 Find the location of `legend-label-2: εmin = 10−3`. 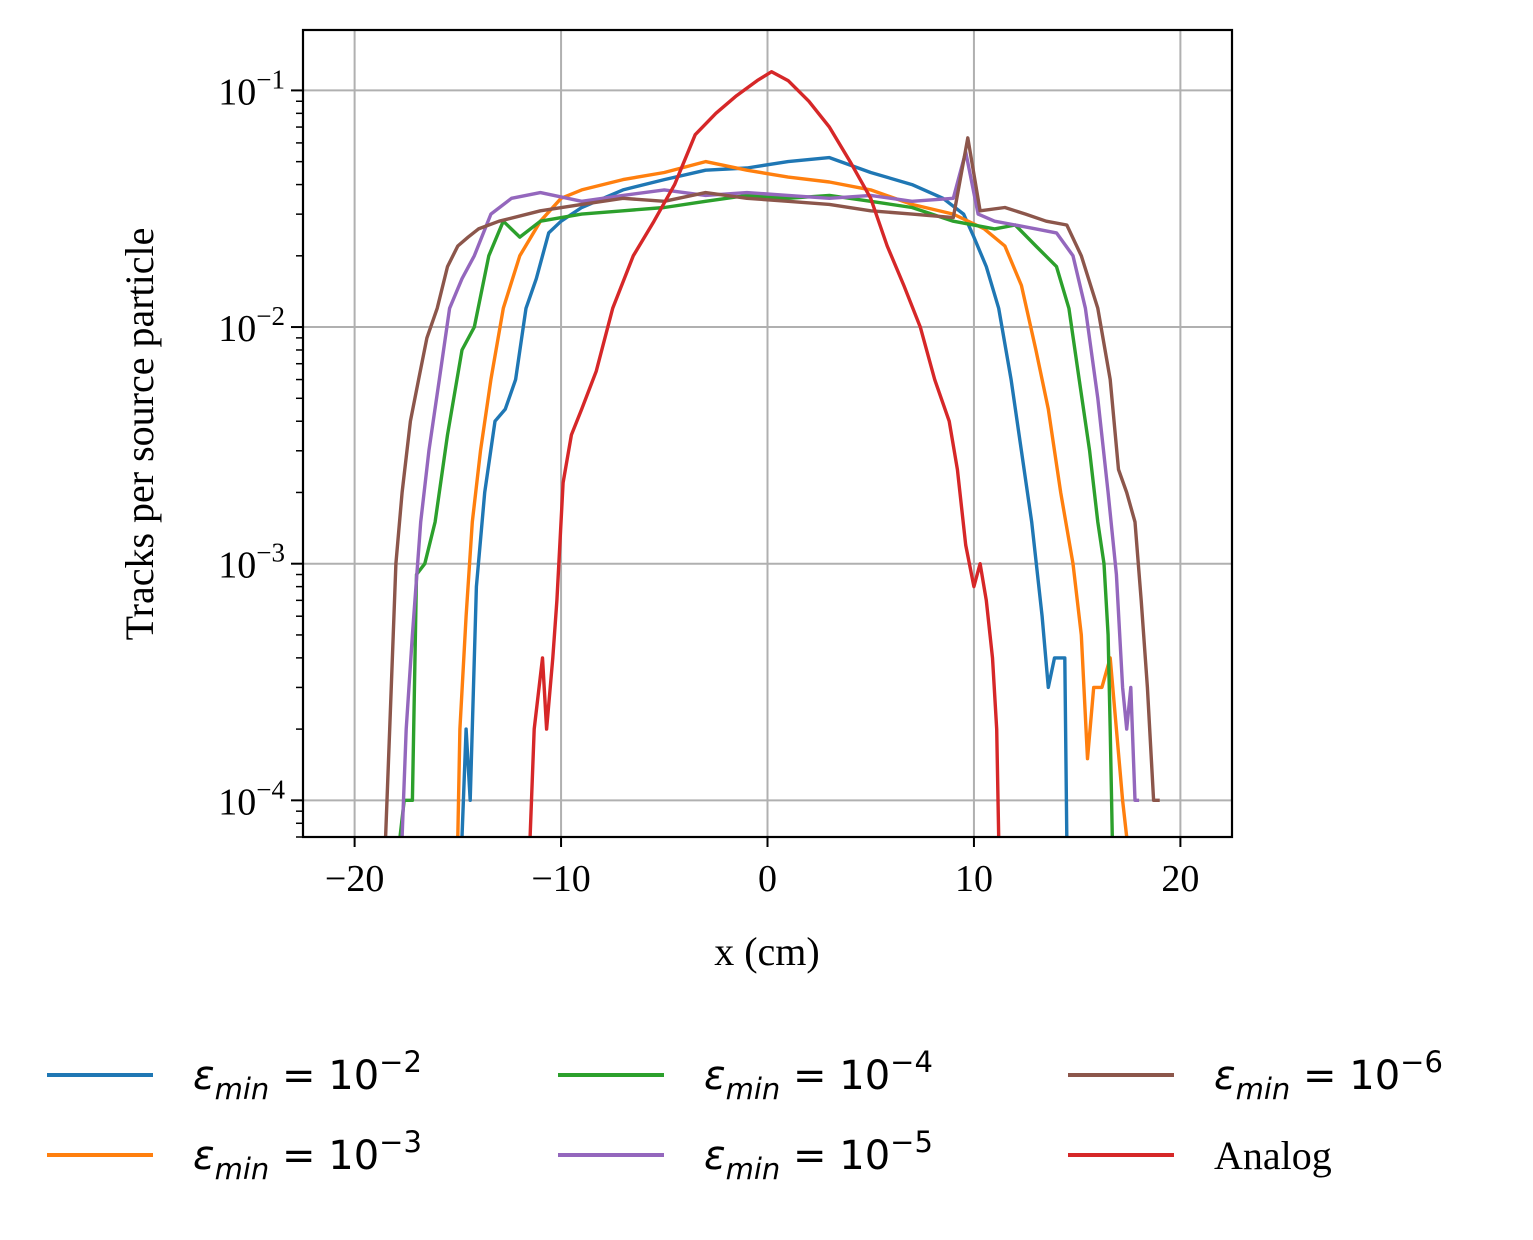

legend-label-2: εmin = 10−3 is located at coordinates (307, 1155).